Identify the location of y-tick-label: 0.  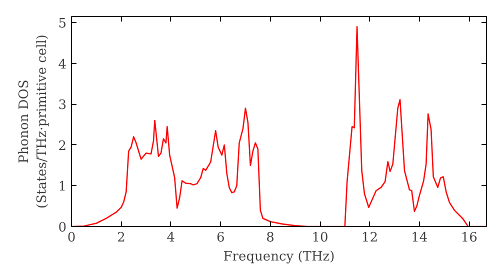
(62, 228).